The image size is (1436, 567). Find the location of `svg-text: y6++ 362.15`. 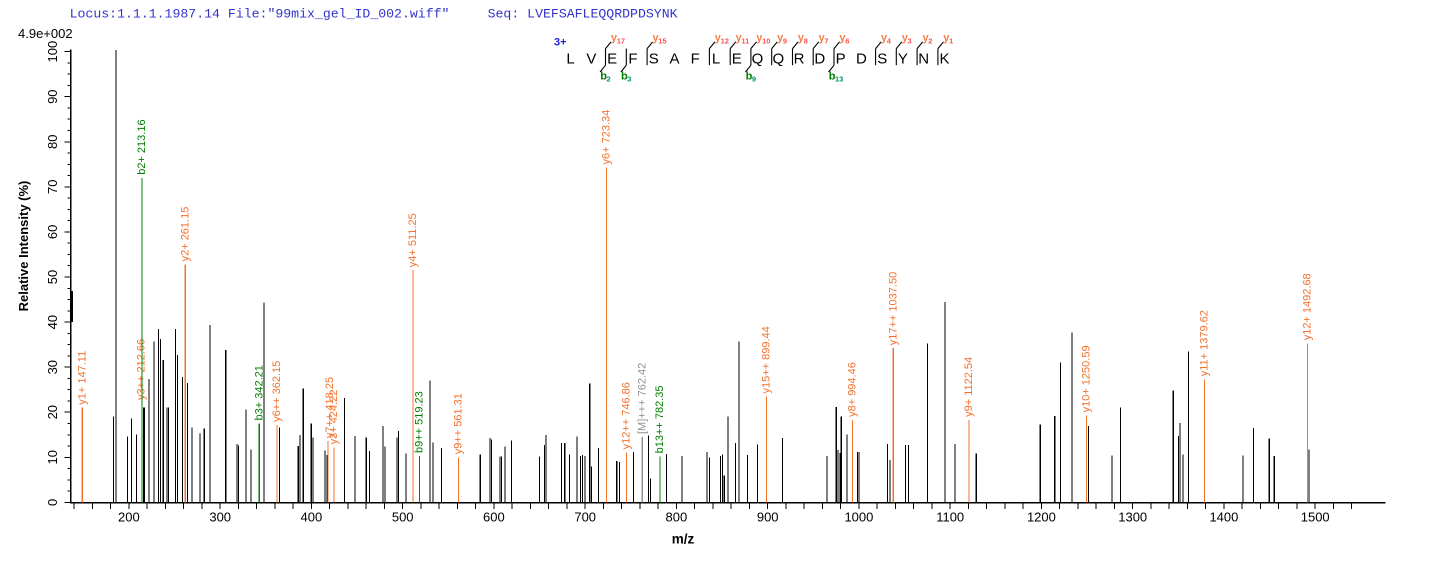

svg-text: y6++ 362.15 is located at coordinates (277, 391).